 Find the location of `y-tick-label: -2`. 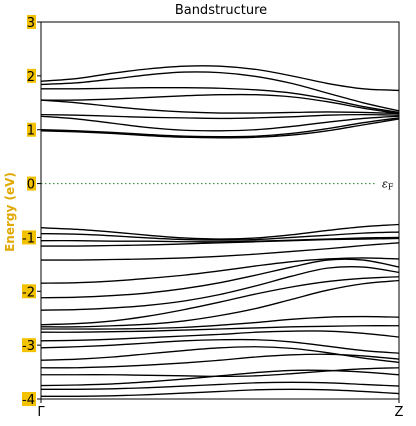

y-tick-label: -2 is located at coordinates (28, 292).